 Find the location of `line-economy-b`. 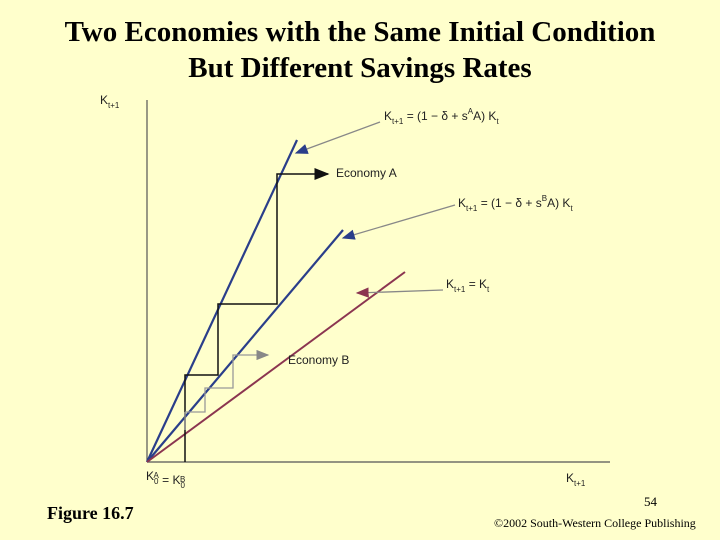

line-economy-b is located at coordinates (245, 346).